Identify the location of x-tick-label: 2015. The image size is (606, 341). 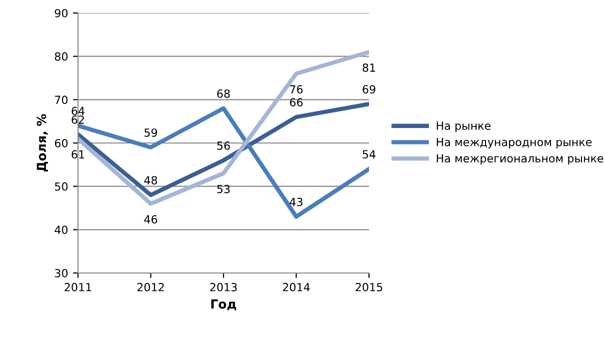
(369, 287).